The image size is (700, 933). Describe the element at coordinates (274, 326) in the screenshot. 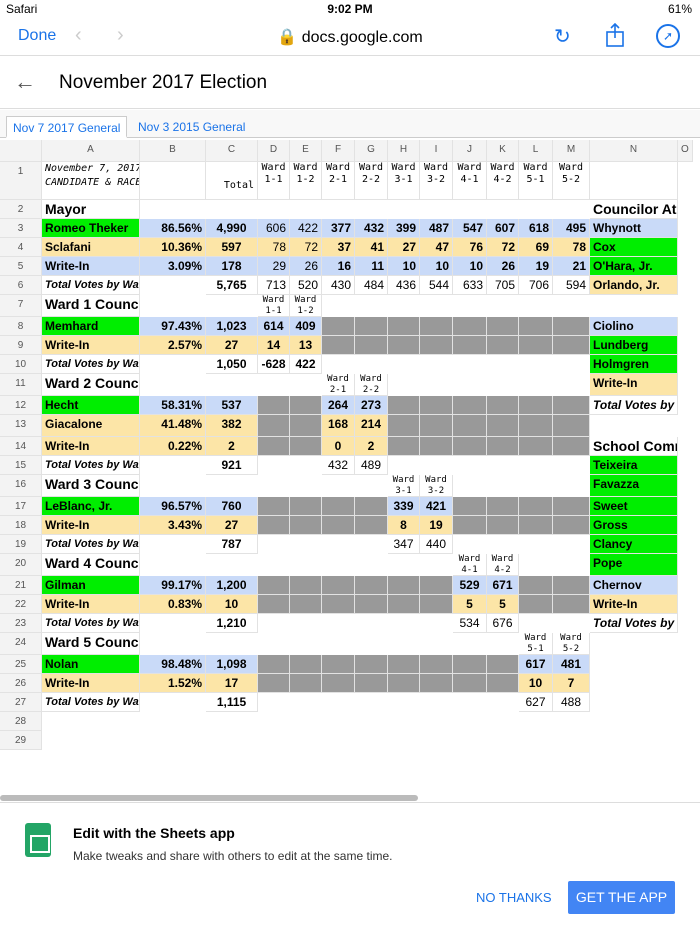

I see `ward-value: 614` at that location.